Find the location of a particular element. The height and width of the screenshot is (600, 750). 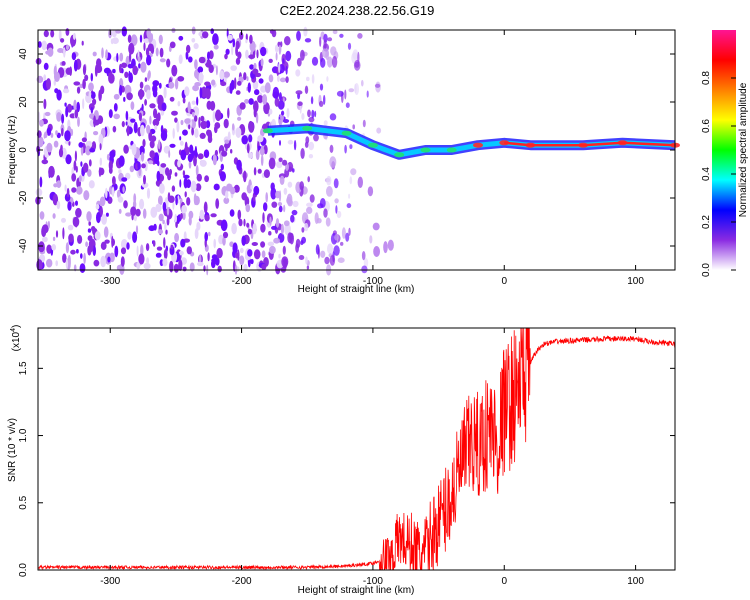

colorbar-label: Normalized spectral amplitude is located at coordinates (743, 149).